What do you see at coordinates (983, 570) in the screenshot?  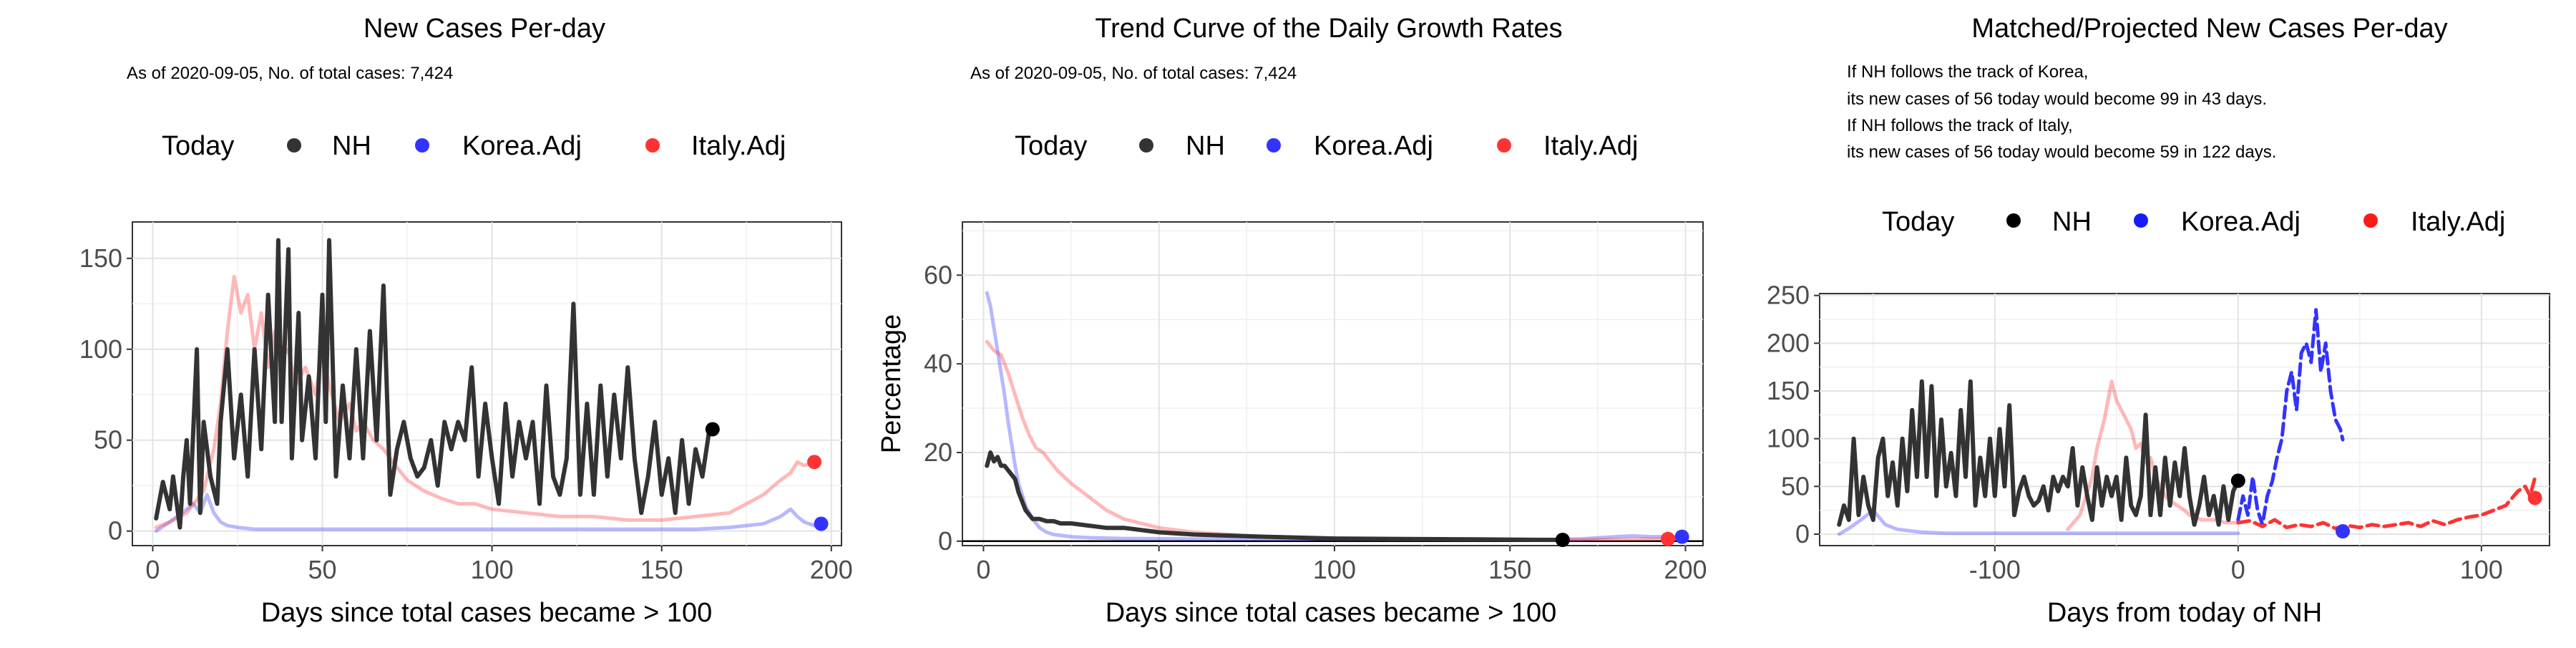 I see `panel-2-xtick-label: 0` at bounding box center [983, 570].